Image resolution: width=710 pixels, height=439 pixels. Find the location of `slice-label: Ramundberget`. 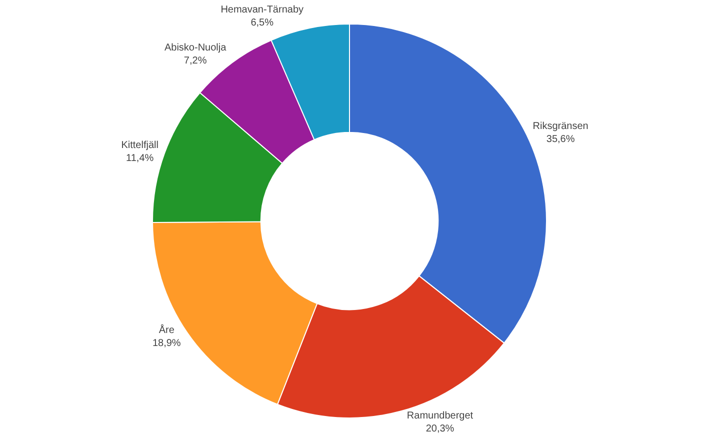

slice-label: Ramundberget is located at coordinates (440, 416).